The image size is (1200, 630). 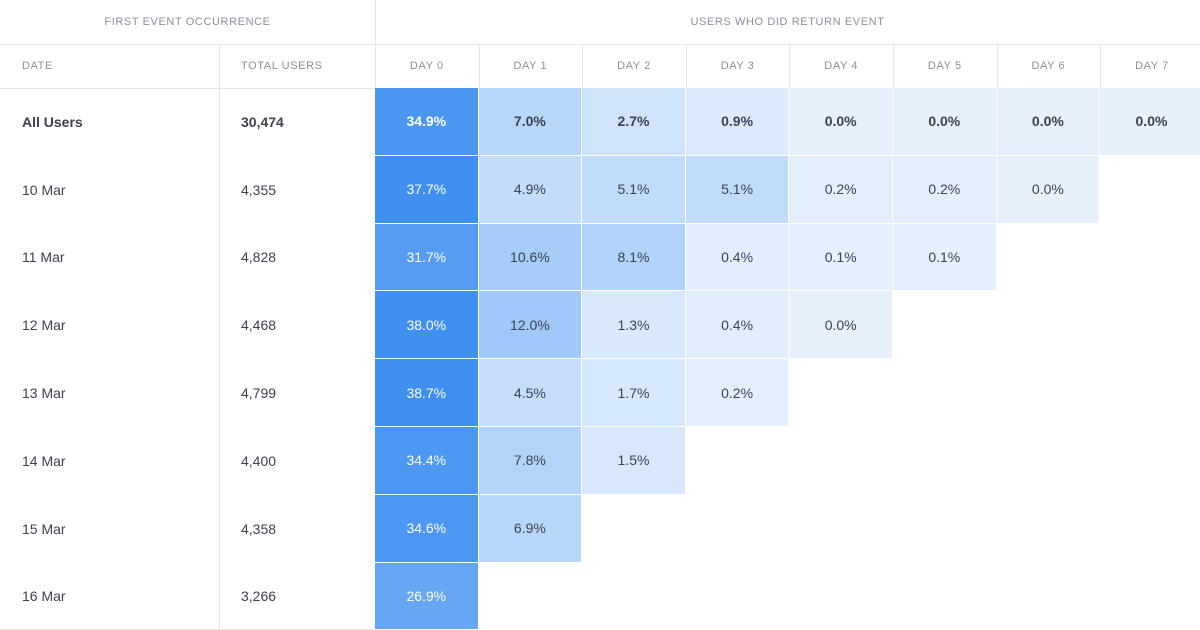 What do you see at coordinates (37, 66) in the screenshot?
I see `date-column-header: DATE` at bounding box center [37, 66].